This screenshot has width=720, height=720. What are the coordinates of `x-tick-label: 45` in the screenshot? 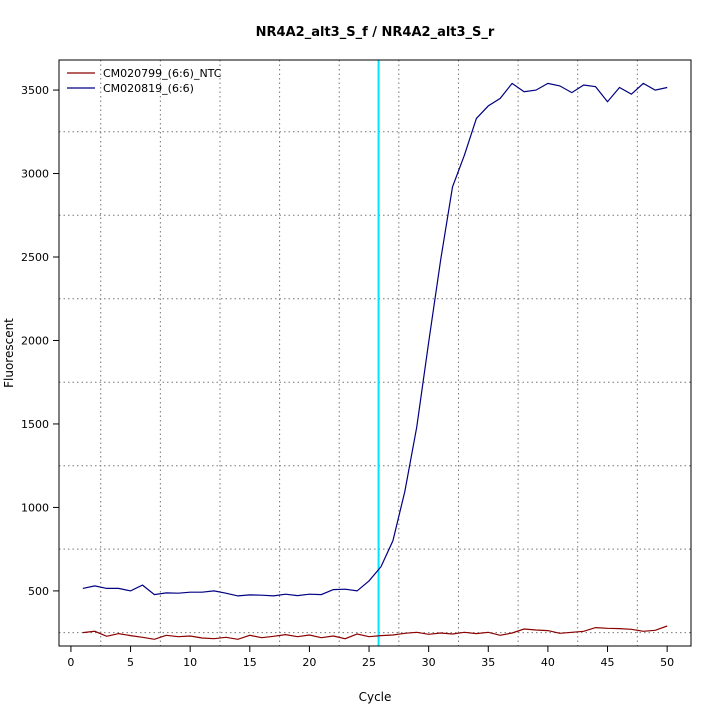 It's located at (608, 662).